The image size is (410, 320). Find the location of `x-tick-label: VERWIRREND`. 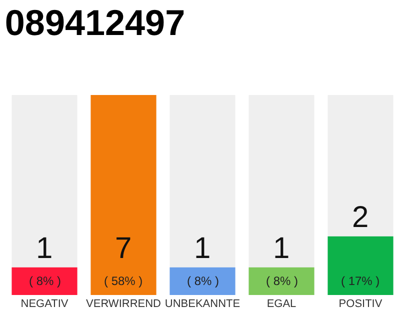

x-tick-label: VERWIRREND is located at coordinates (124, 304).